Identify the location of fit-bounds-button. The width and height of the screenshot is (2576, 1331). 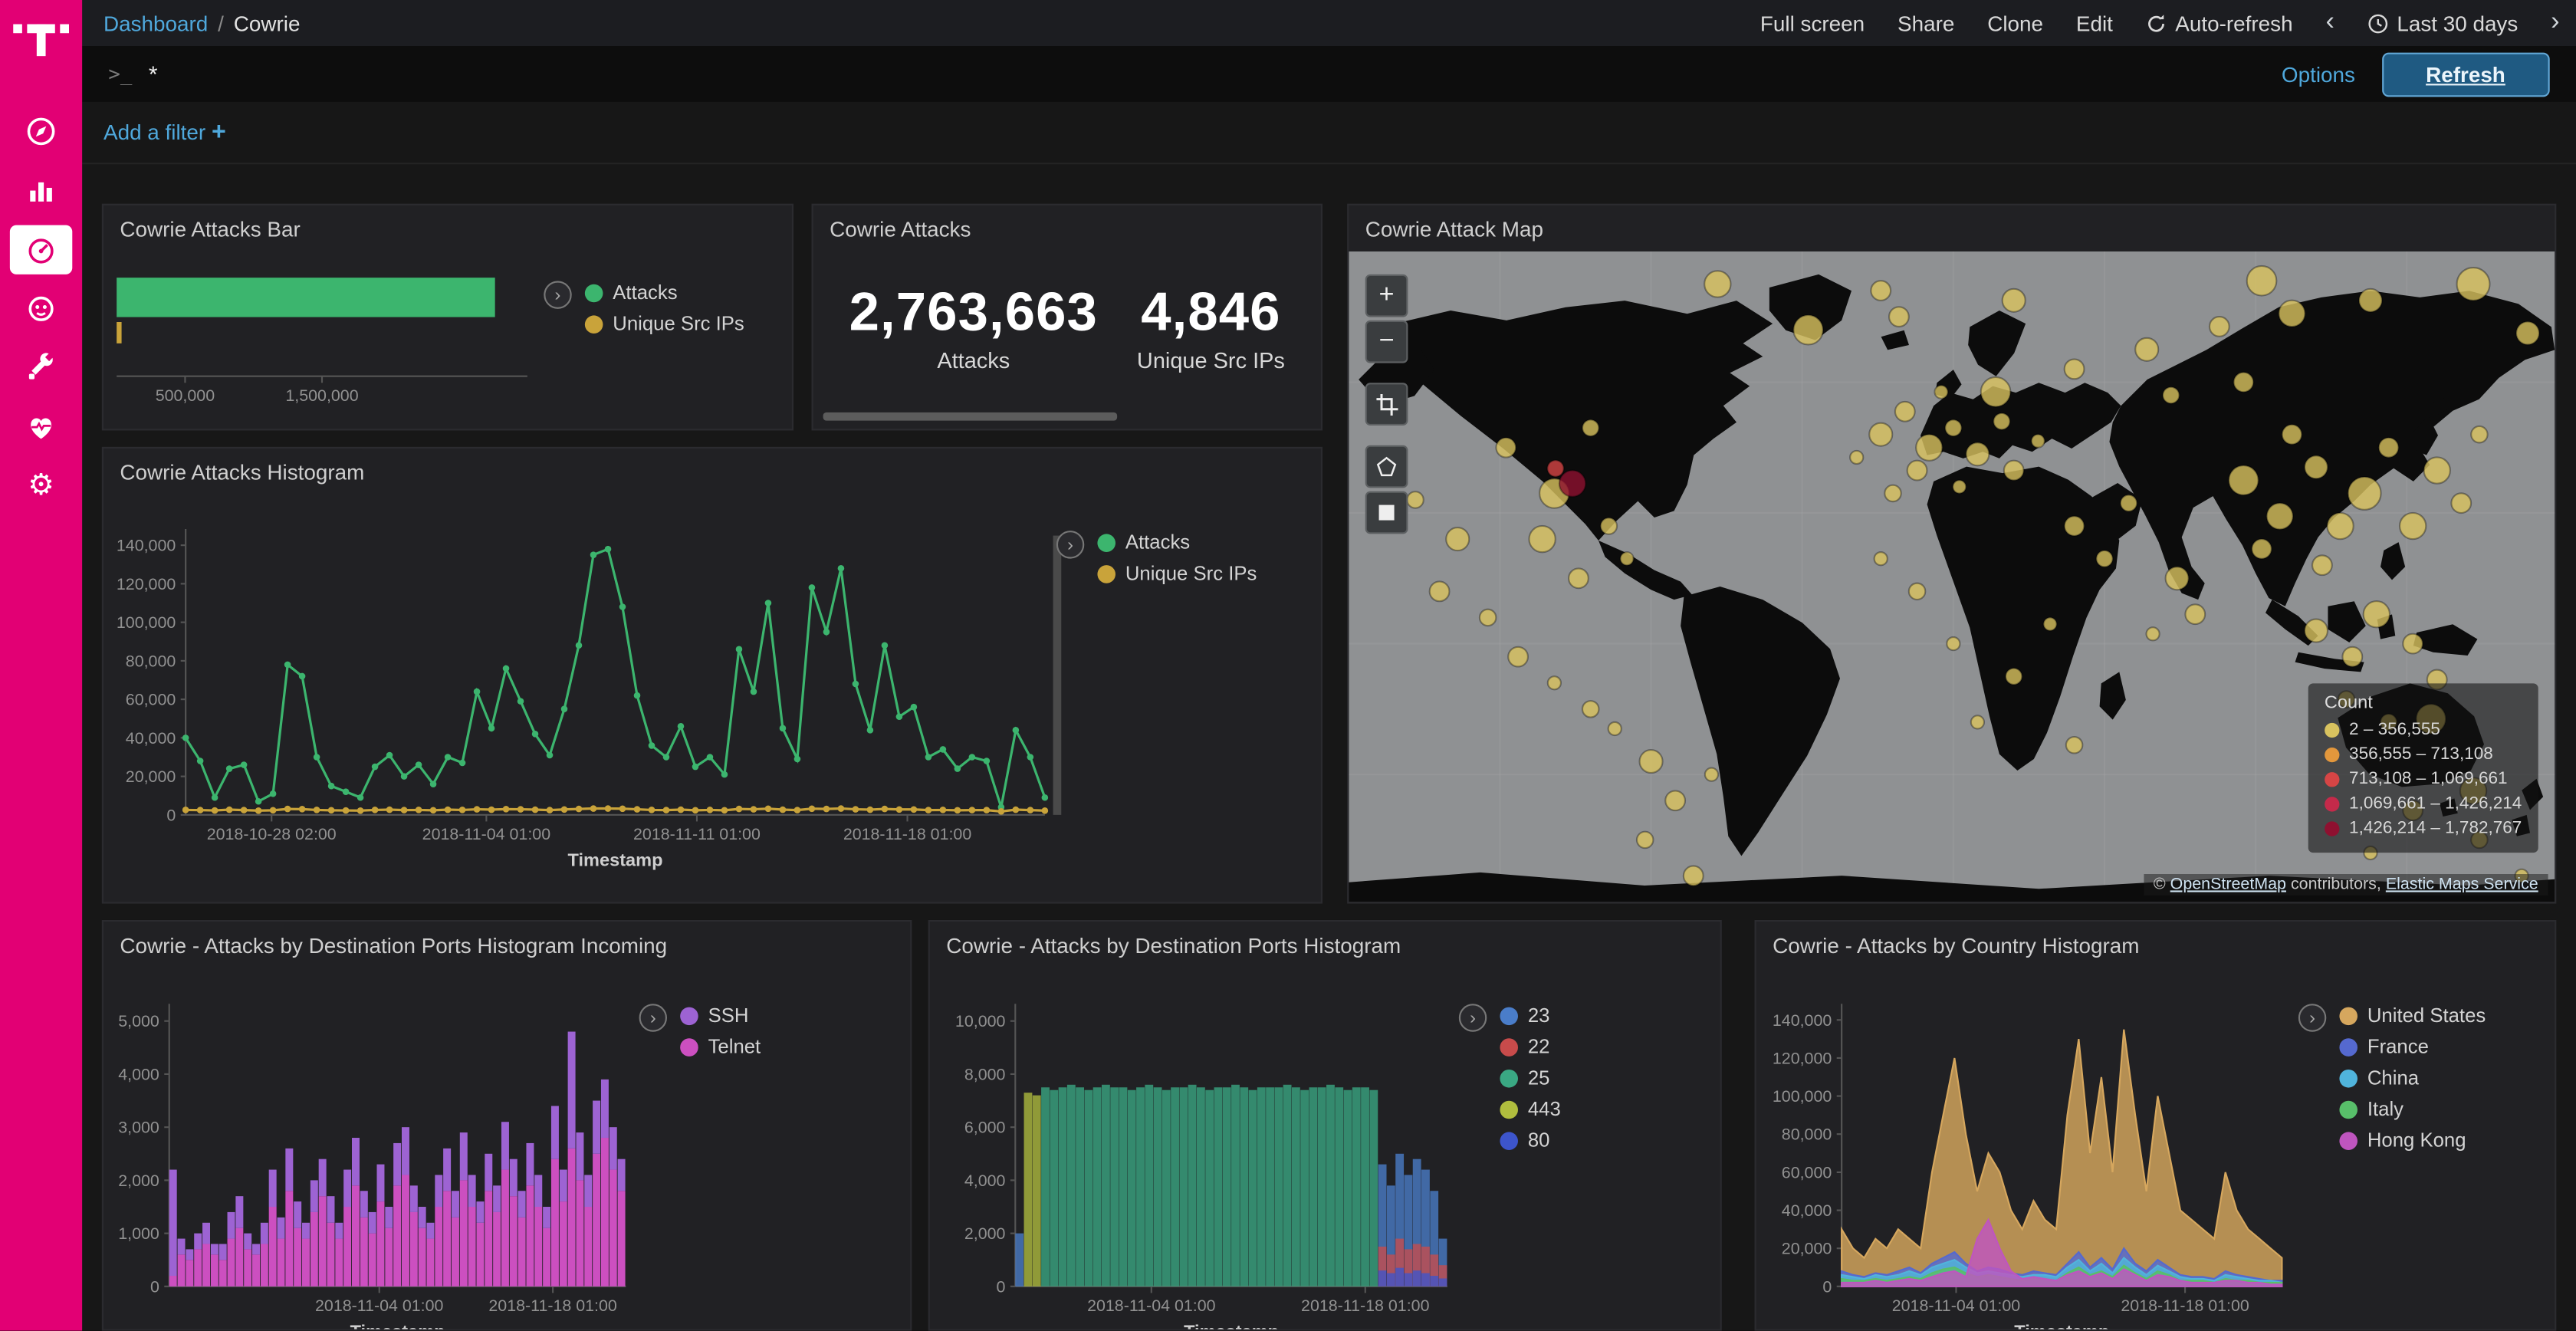
(1387, 404).